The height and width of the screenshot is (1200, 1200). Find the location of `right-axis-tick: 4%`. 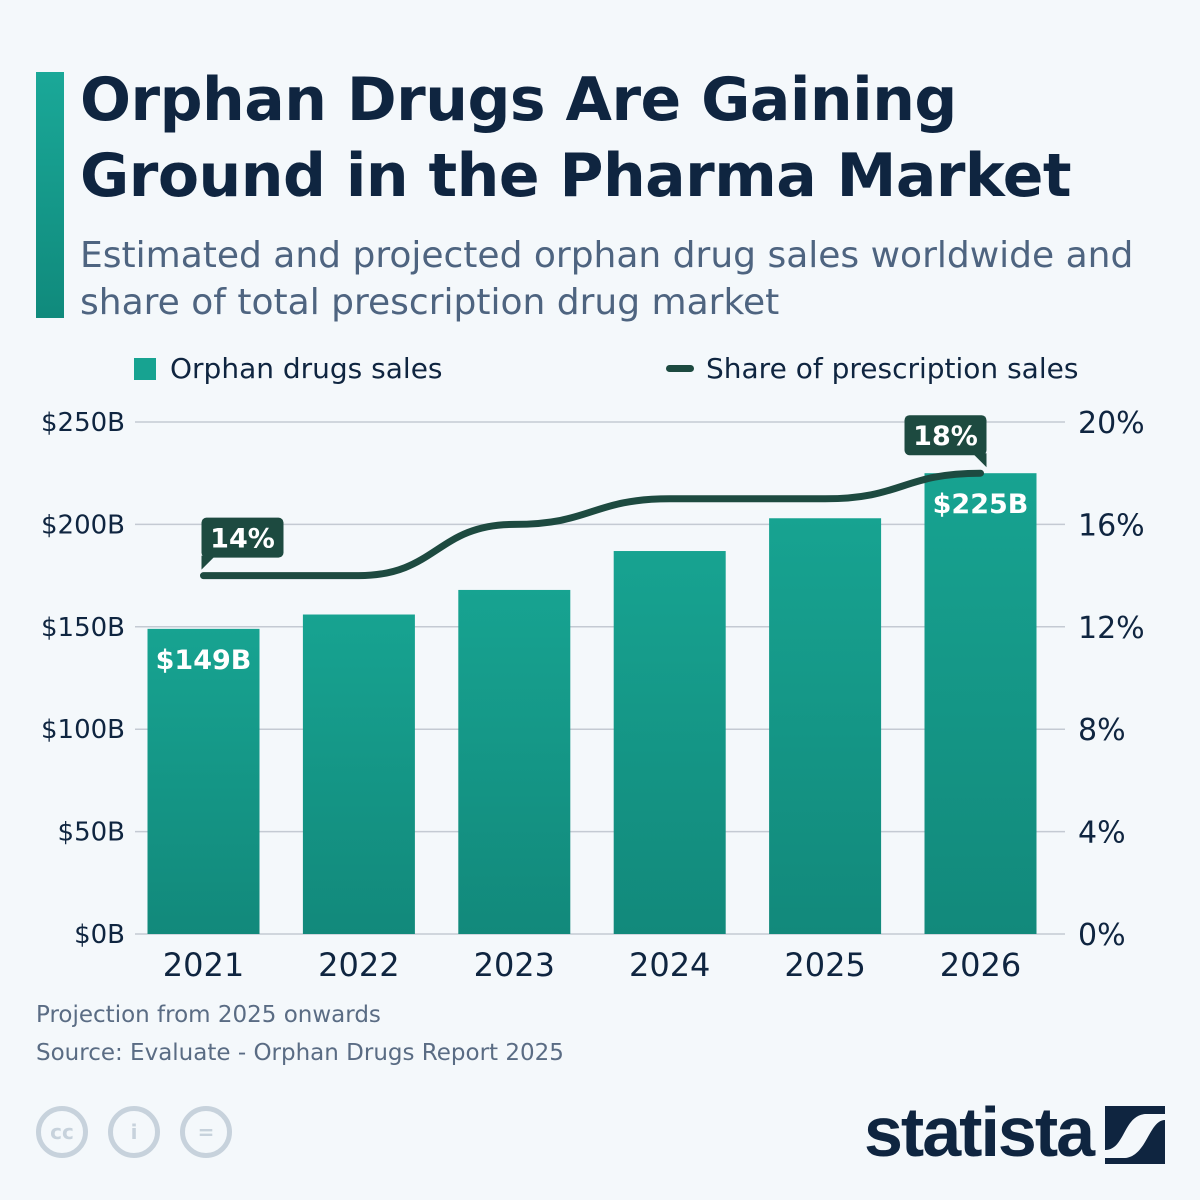

right-axis-tick: 4% is located at coordinates (1102, 833).